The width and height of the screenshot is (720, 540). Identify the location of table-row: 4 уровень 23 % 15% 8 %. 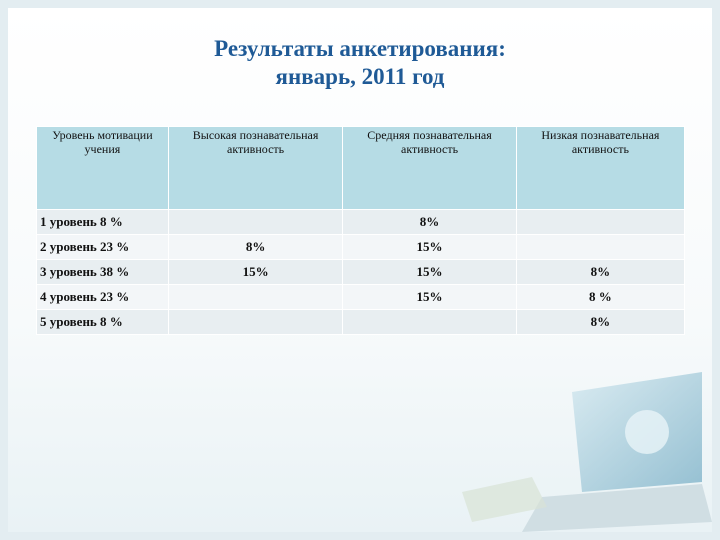
(361, 297).